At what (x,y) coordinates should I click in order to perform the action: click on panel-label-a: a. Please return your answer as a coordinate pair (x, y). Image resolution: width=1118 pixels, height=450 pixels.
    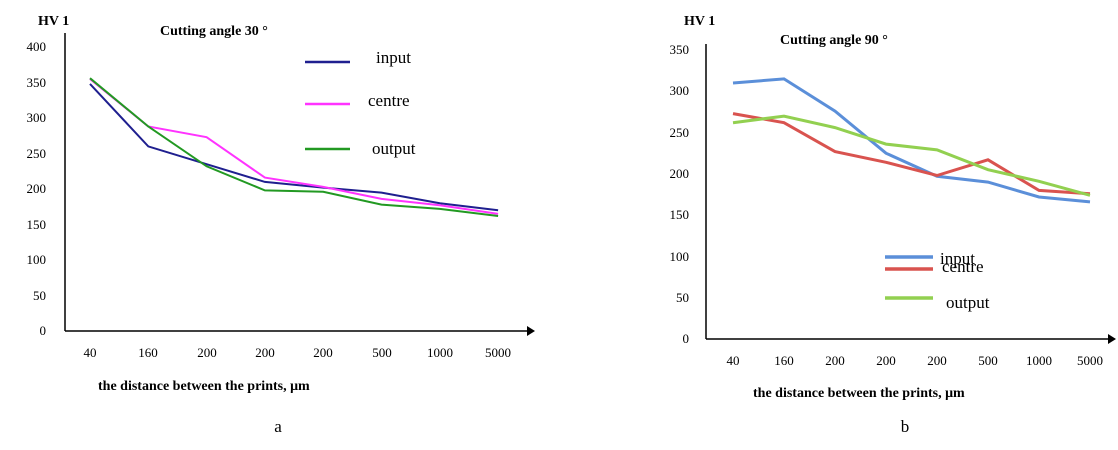
    Looking at the image, I should click on (278, 426).